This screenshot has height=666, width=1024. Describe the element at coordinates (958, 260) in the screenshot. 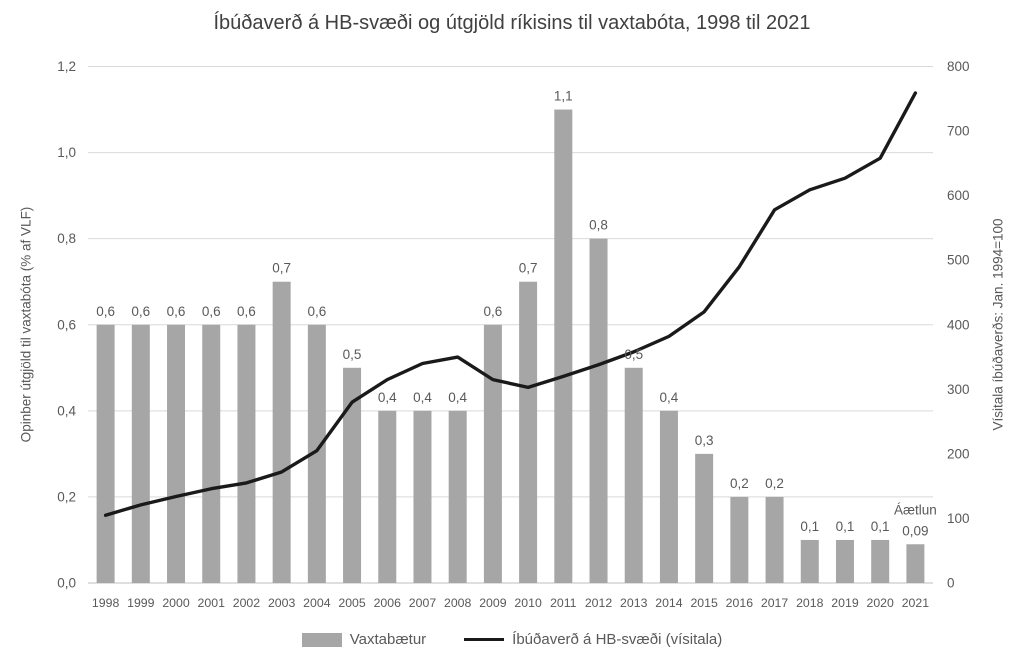

I see `right-axis-tick-label: 500` at that location.